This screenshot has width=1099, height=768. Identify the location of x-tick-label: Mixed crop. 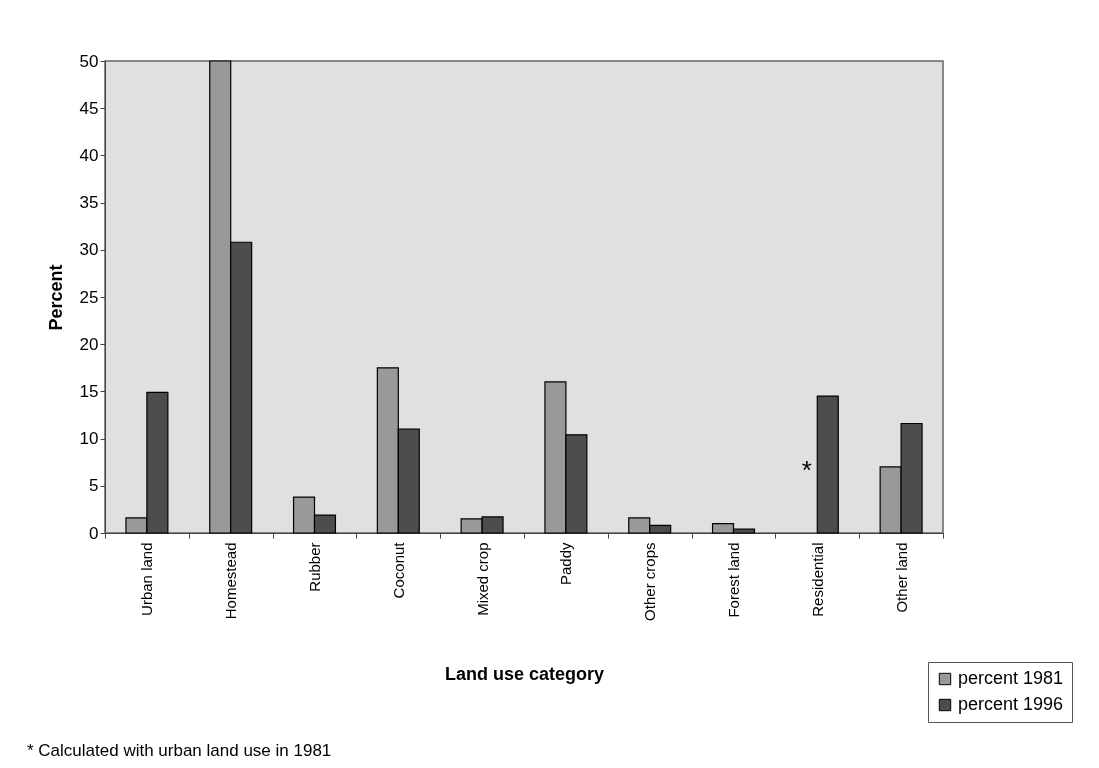
(482, 579).